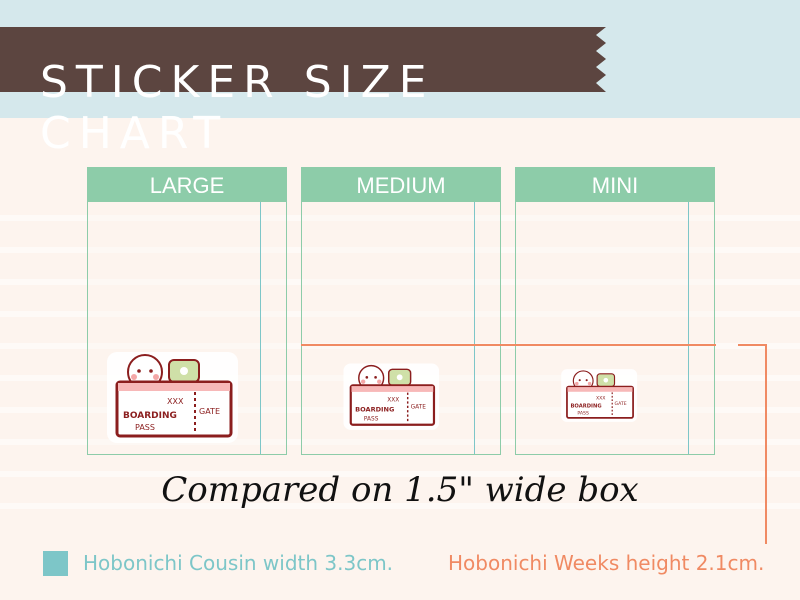 The width and height of the screenshot is (800, 600). I want to click on sticker-mini: XXX BOARDING PASS GATE, so click(599, 397).